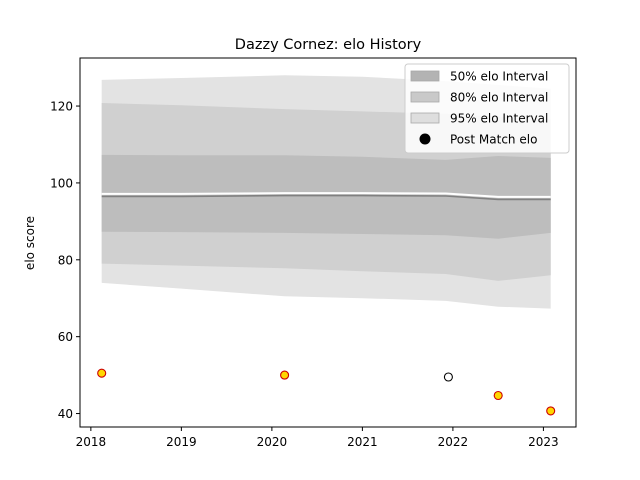 This screenshot has height=480, width=640. Describe the element at coordinates (61, 107) in the screenshot. I see `y-tick-label-120: 120` at that location.